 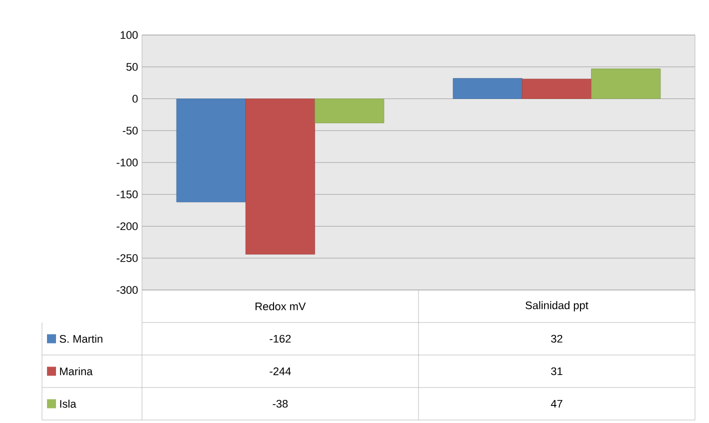 What do you see at coordinates (135, 98) in the screenshot?
I see `y-tick-label: 0` at bounding box center [135, 98].